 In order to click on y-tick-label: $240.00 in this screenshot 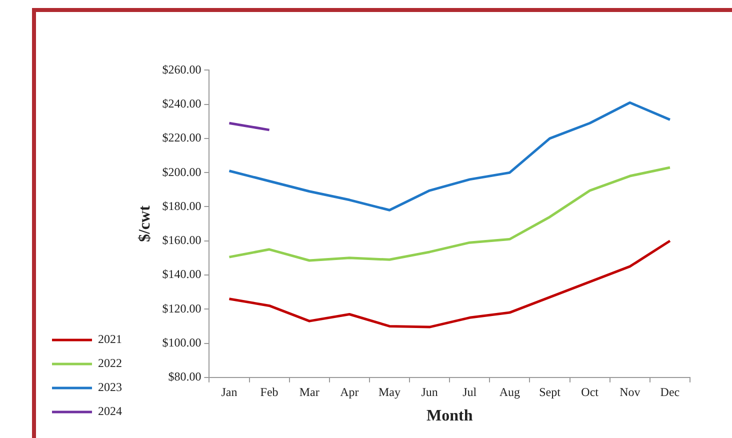, I will do `click(182, 103)`.